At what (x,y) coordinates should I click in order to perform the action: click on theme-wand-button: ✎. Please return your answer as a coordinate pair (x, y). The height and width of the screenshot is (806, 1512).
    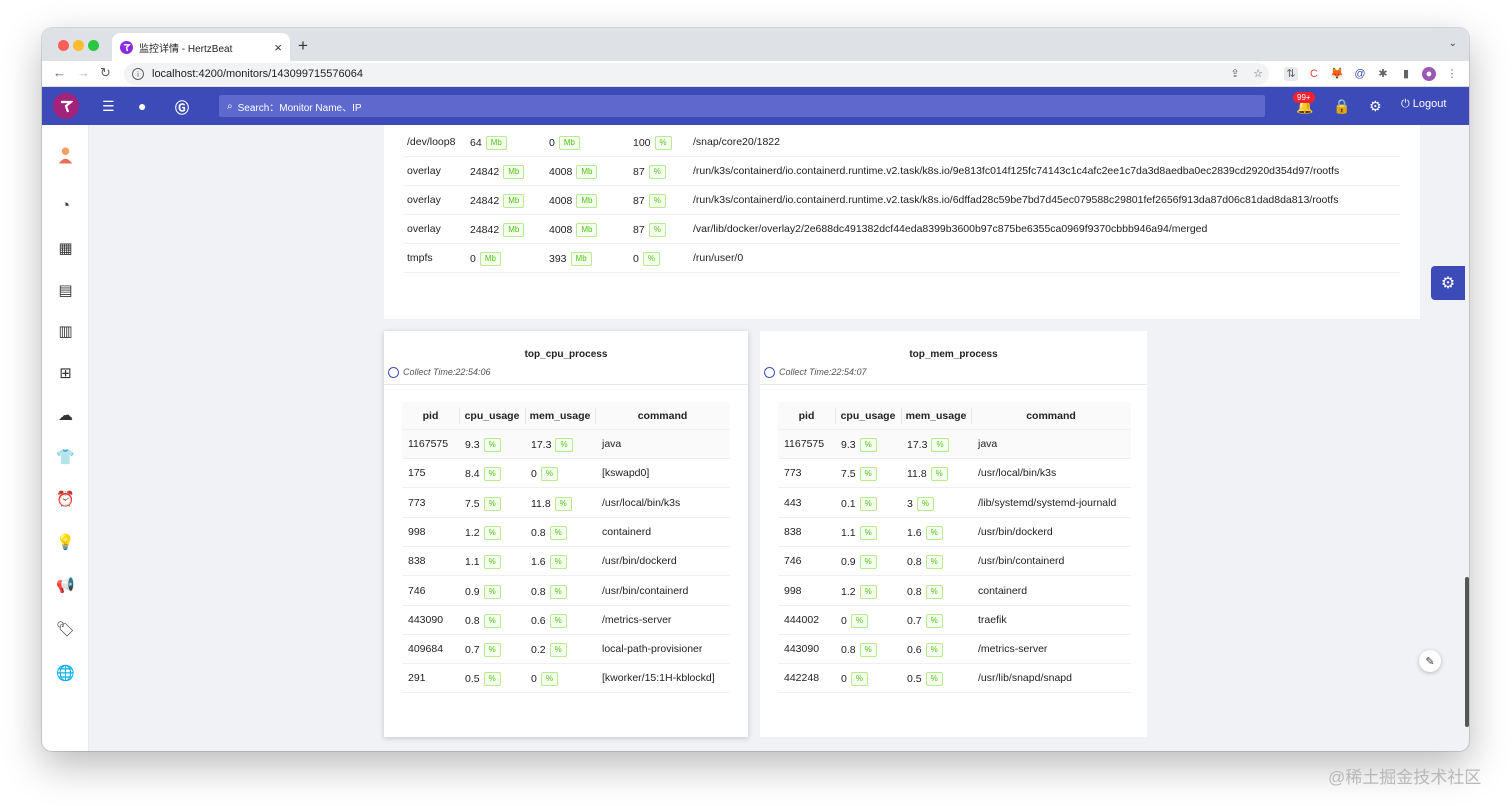
    Looking at the image, I should click on (1430, 661).